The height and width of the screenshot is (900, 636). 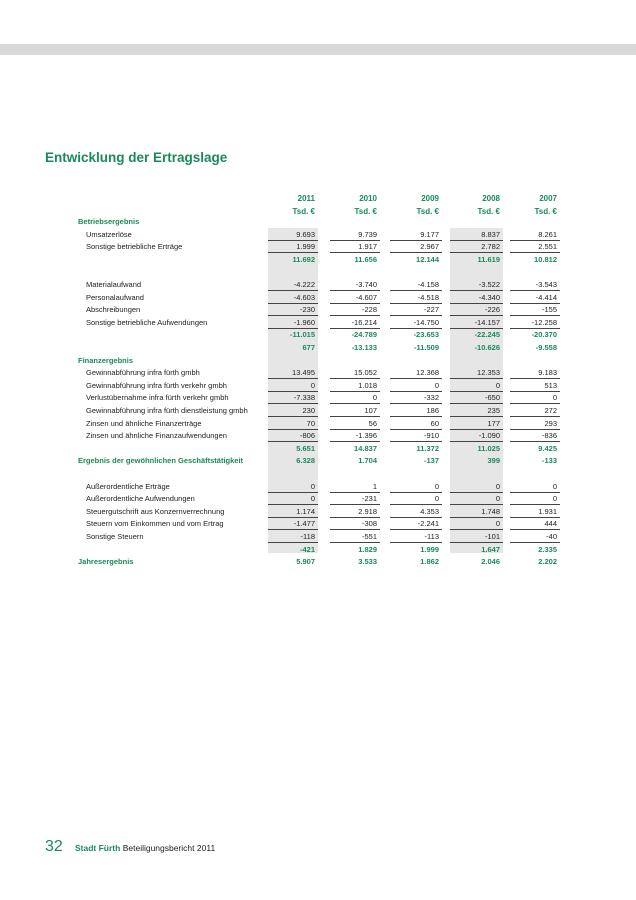 What do you see at coordinates (115, 297) in the screenshot?
I see `row-label: Personalaufwand` at bounding box center [115, 297].